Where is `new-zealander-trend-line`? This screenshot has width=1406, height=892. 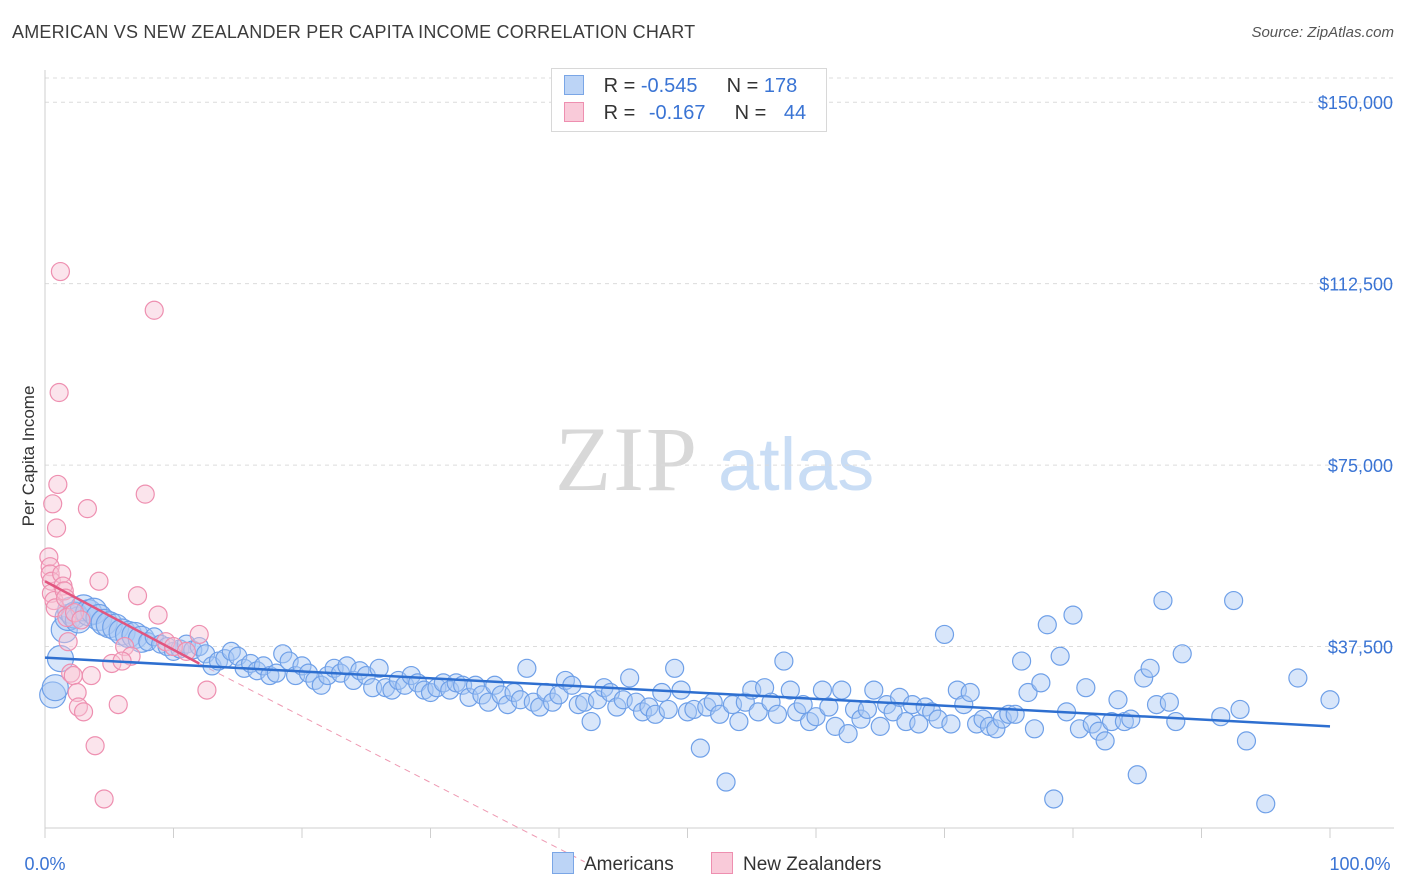
new-zealander-trend-line is located at coordinates (122, 622).